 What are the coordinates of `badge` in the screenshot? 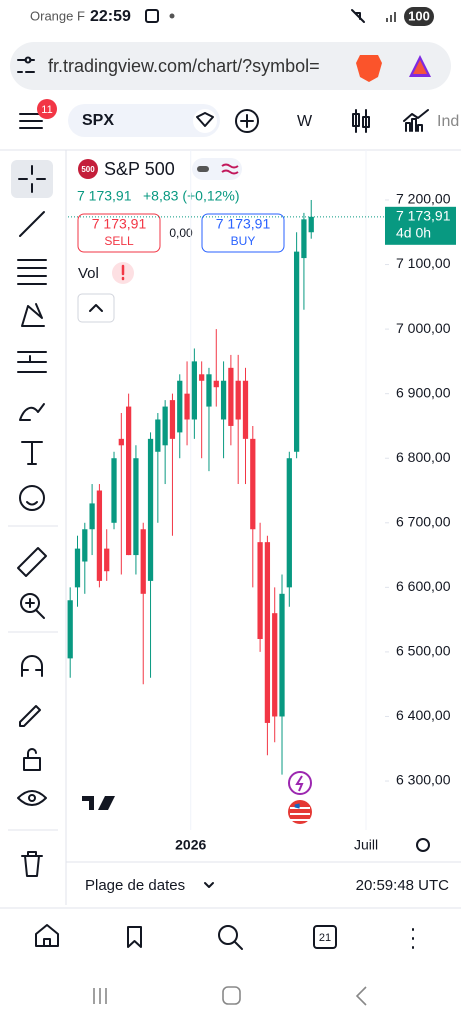 It's located at (47, 109).